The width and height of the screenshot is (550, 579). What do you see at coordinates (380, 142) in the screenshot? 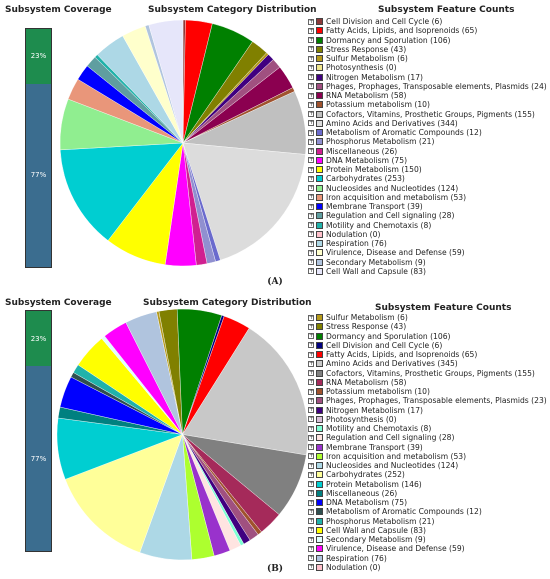
I see `legend-label: Phosphorus Metabolism (21)` at bounding box center [380, 142].